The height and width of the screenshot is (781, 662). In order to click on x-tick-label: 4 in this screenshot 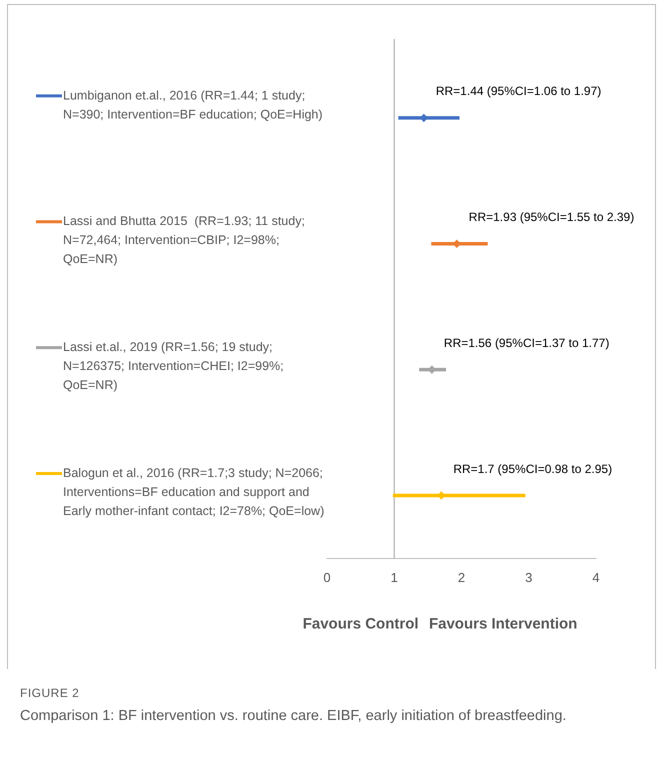, I will do `click(596, 577)`.